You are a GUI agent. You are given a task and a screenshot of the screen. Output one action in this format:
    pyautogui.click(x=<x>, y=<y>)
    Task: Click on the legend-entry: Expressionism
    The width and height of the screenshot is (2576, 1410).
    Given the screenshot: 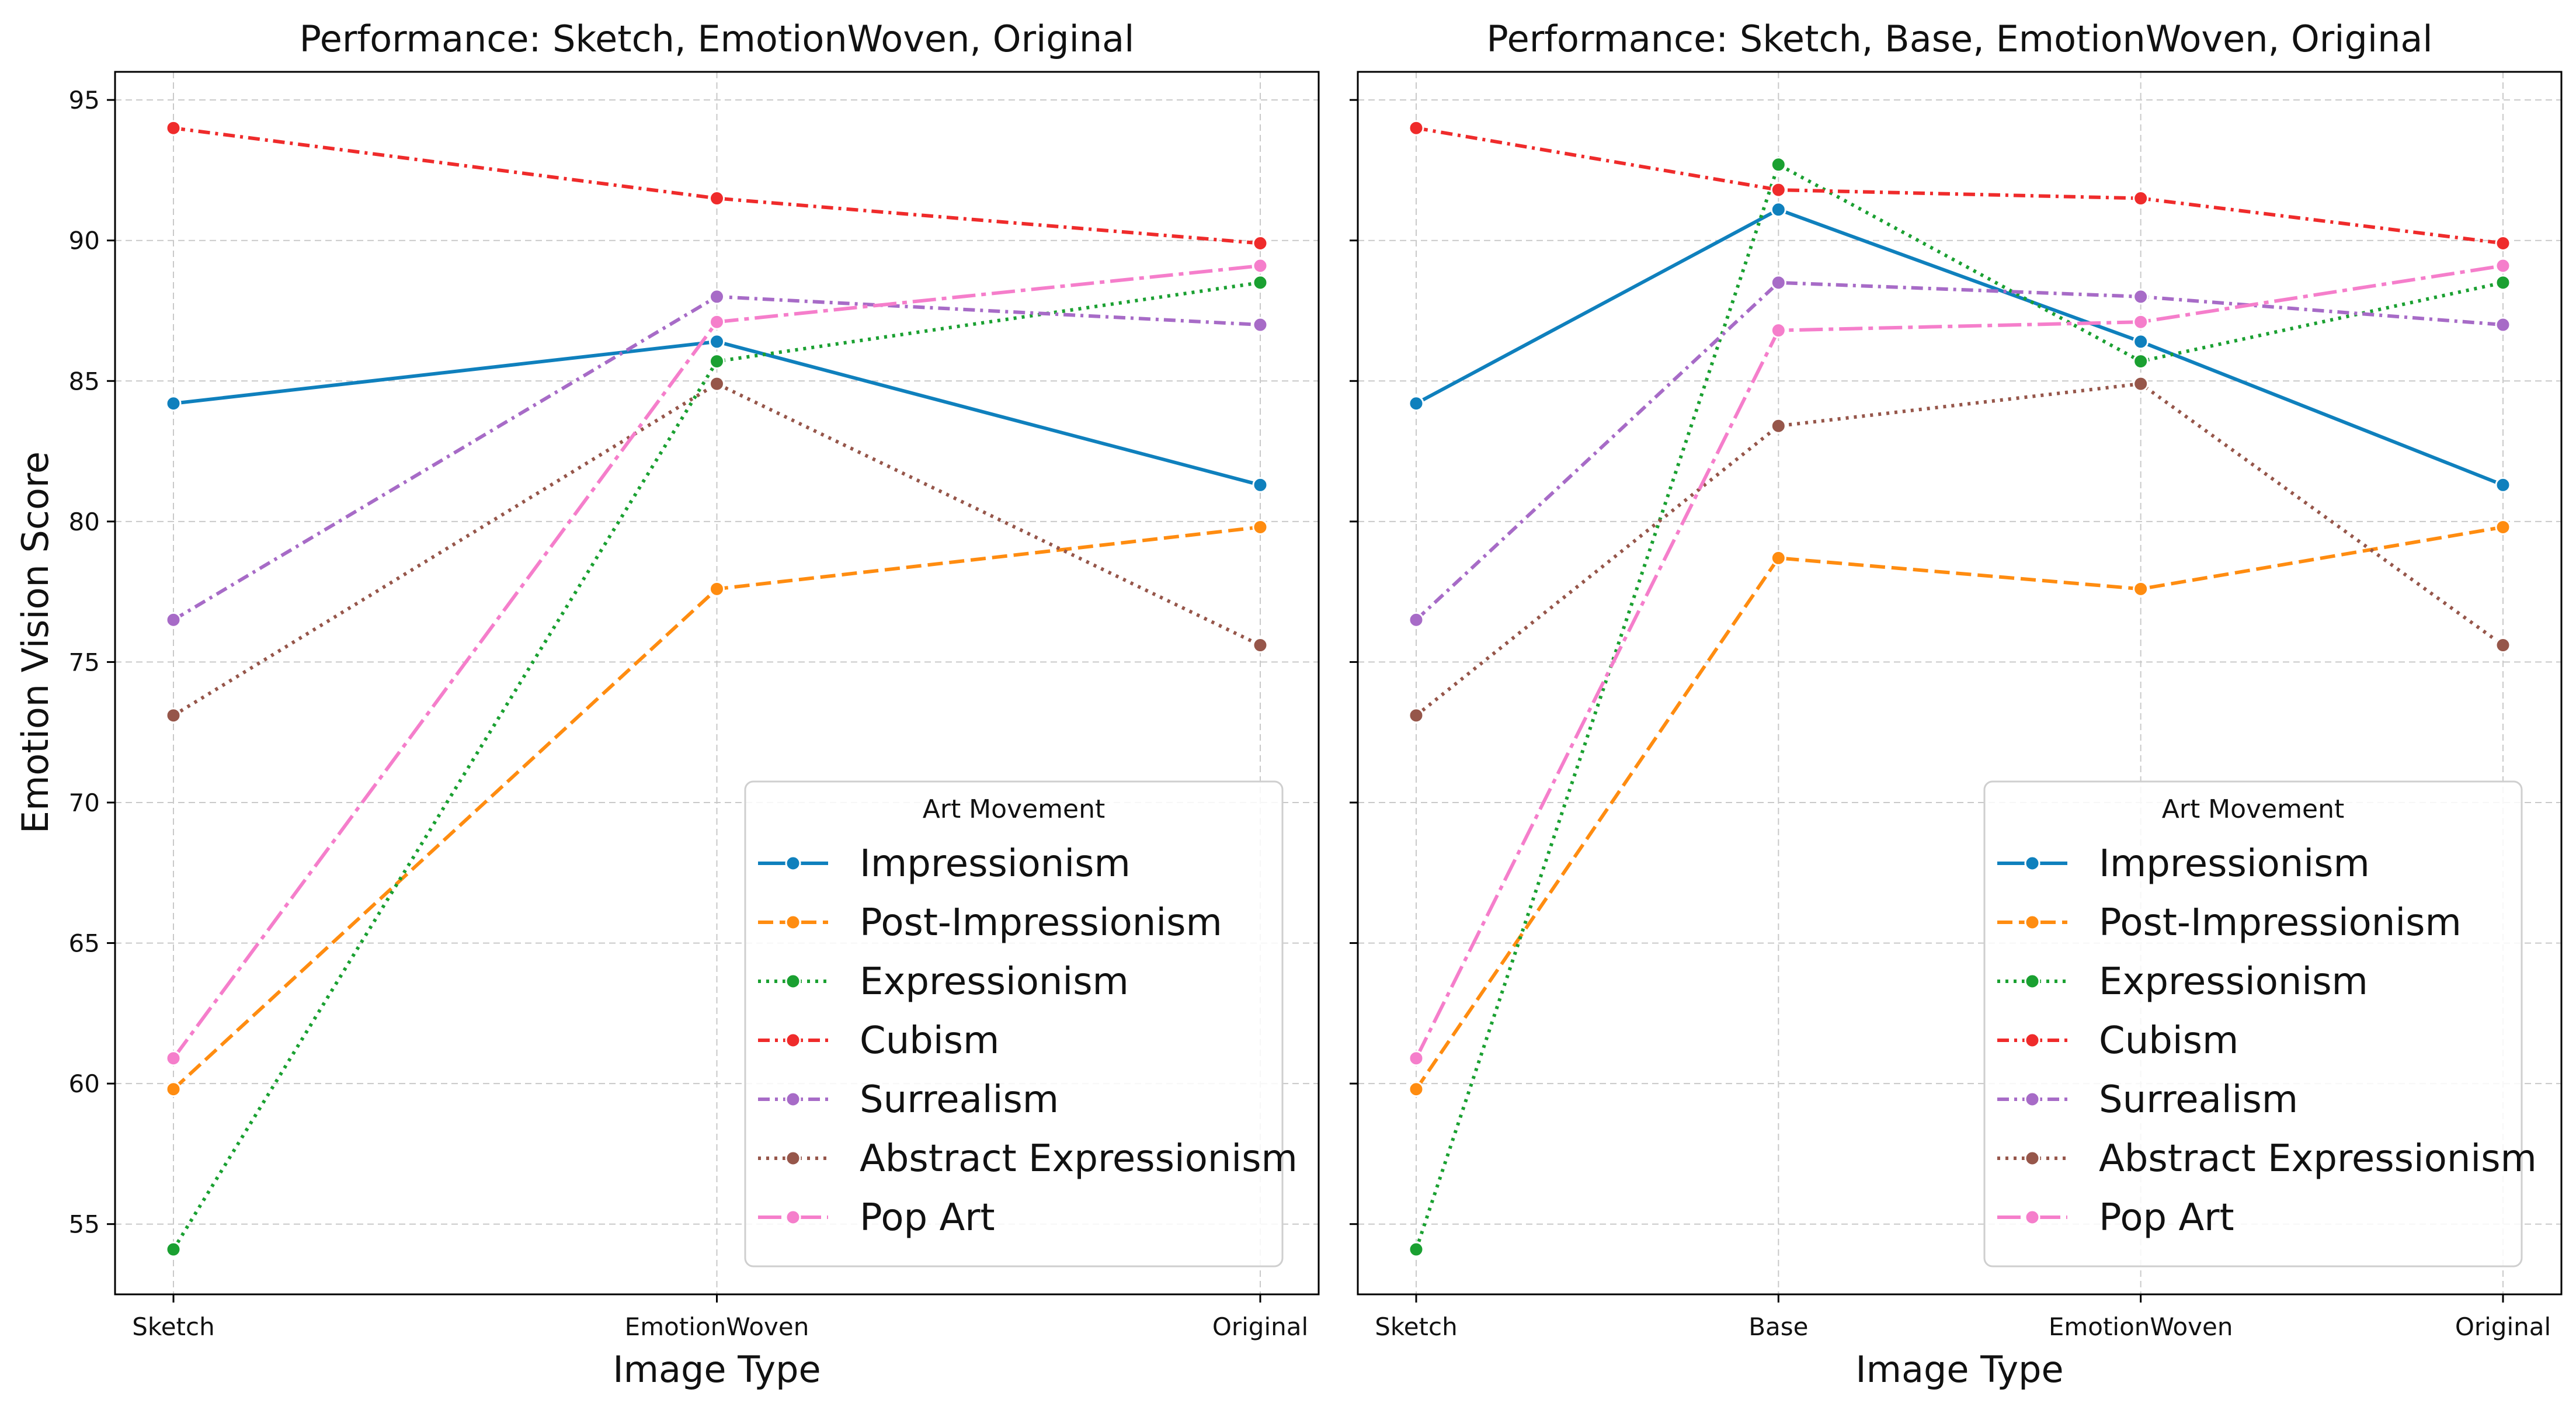 What is the action you would take?
    pyautogui.click(x=944, y=981)
    